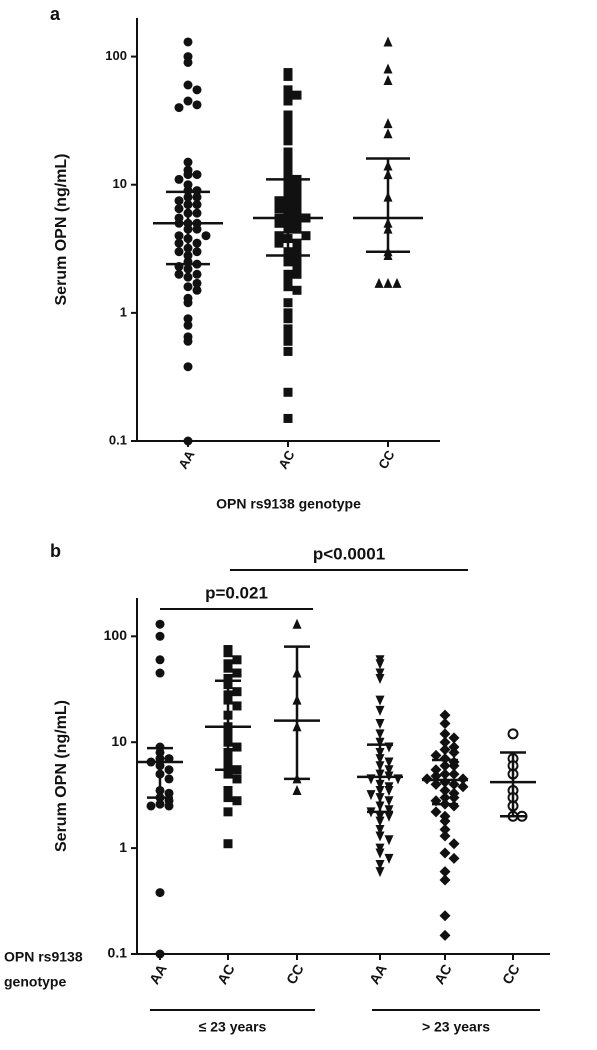 The width and height of the screenshot is (597, 1050). What do you see at coordinates (116, 55) in the screenshot?
I see `y-tick-label: 100` at bounding box center [116, 55].